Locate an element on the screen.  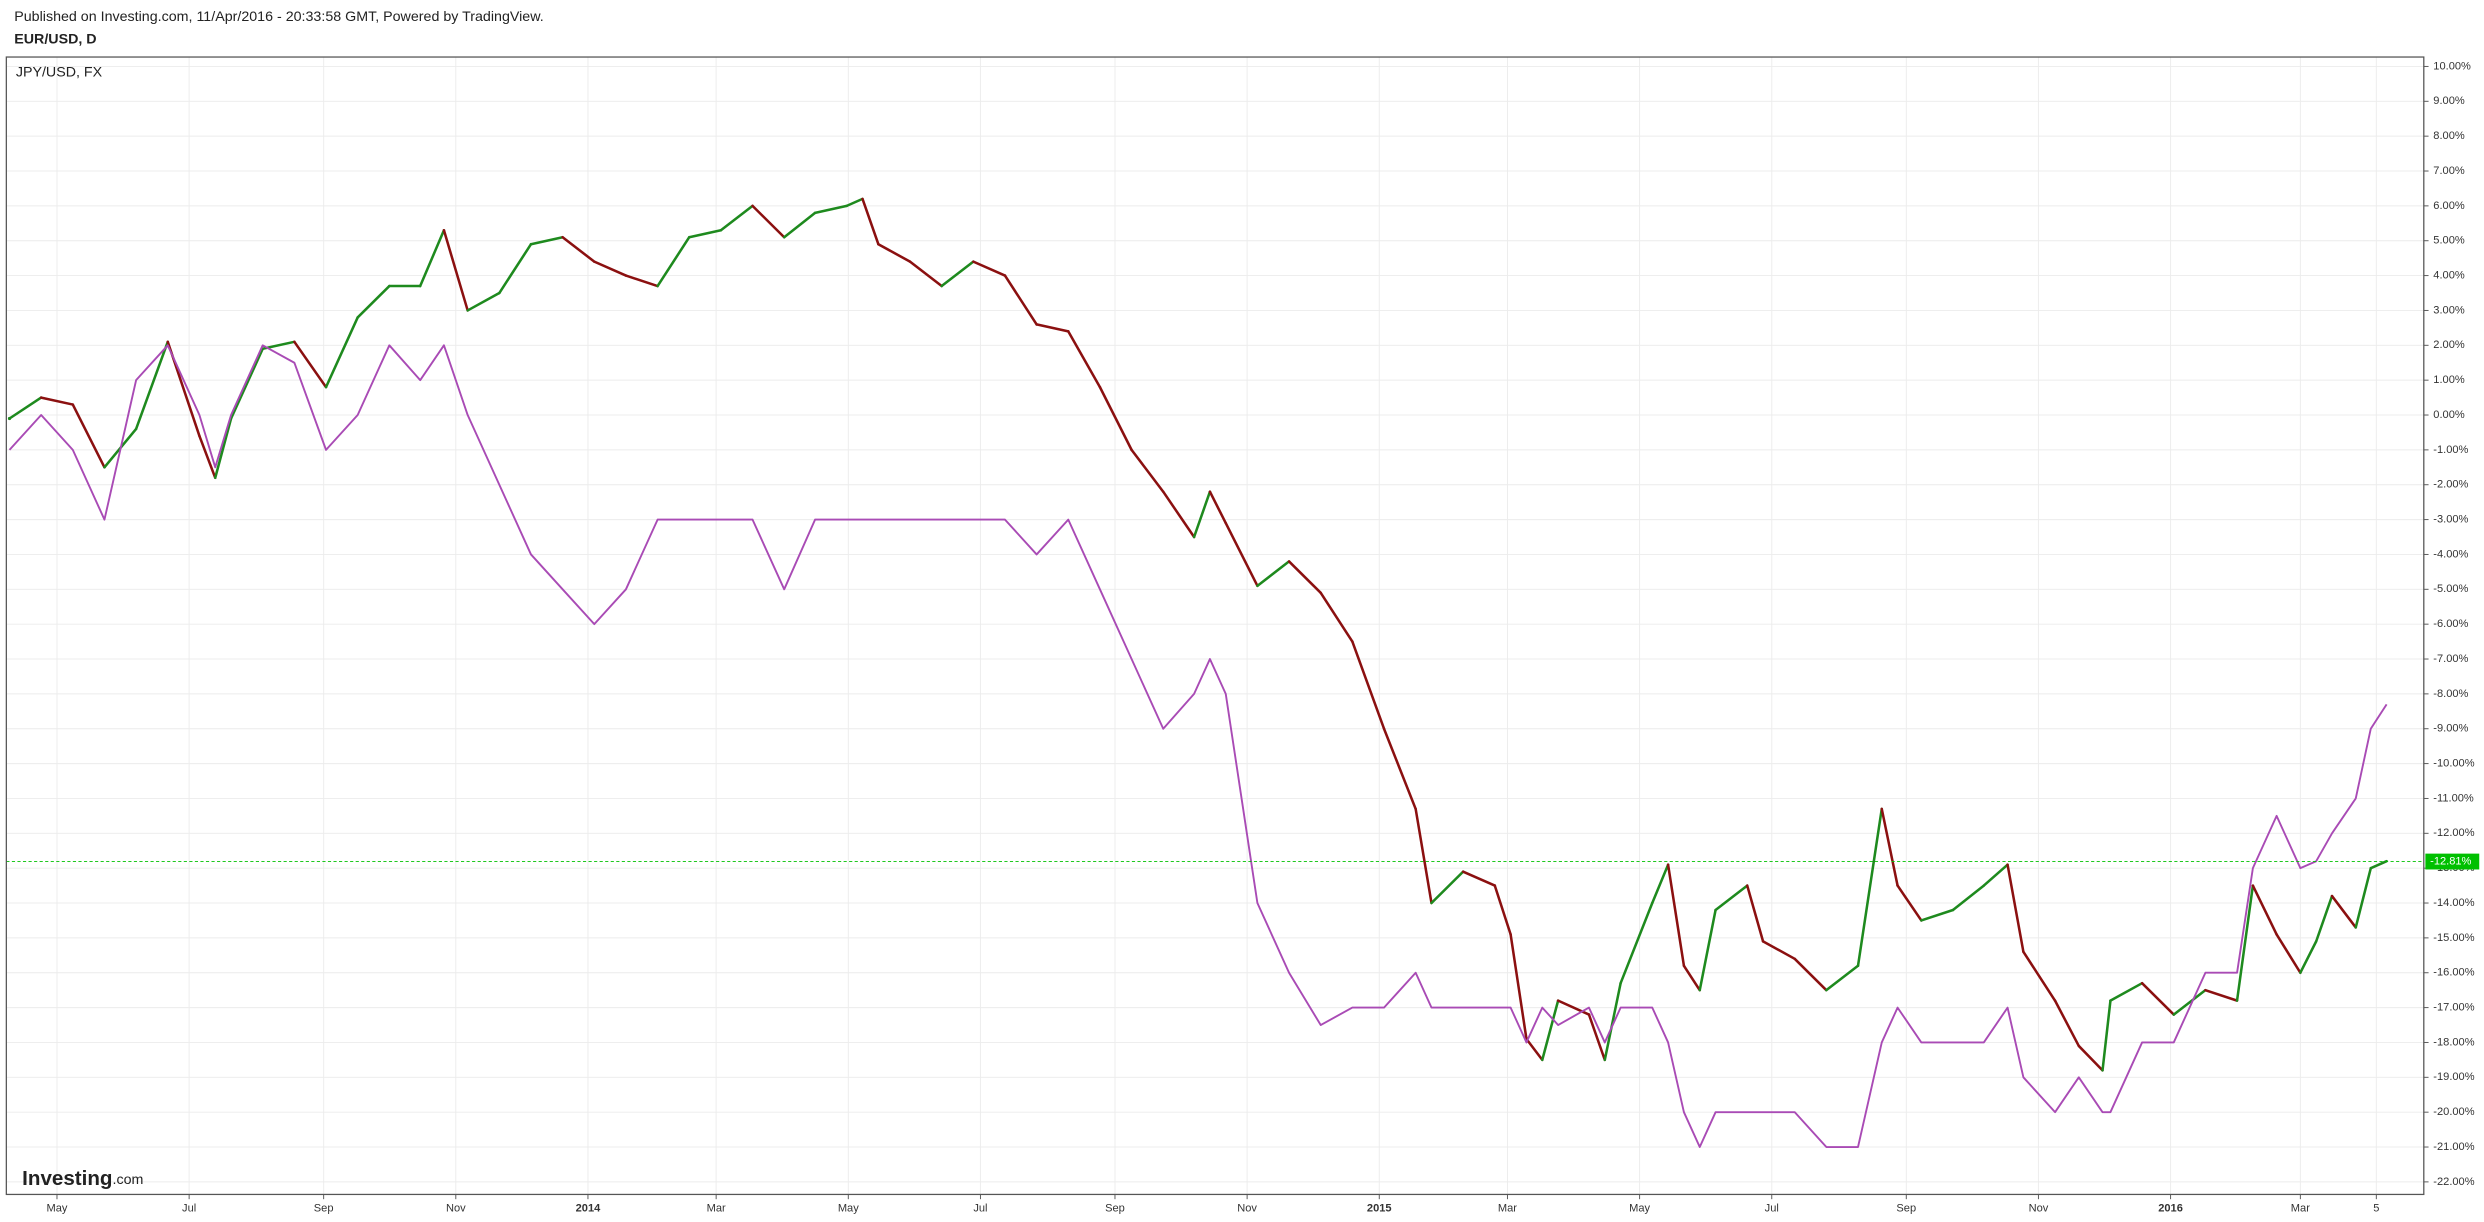
y-tick-label: -7.00% is located at coordinates (2450, 659).